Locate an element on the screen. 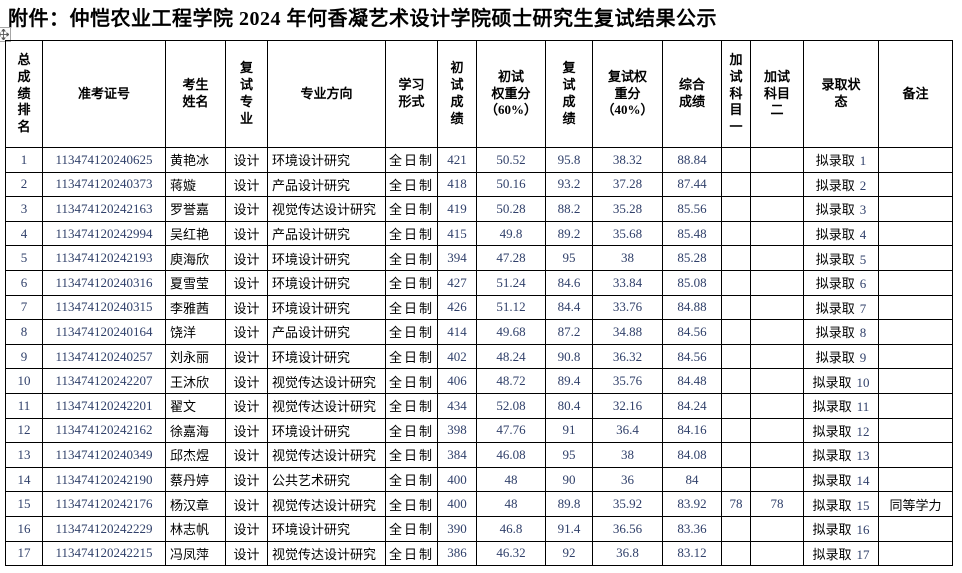 This screenshot has width=962, height=573. cell-rank: 13 is located at coordinates (24, 455).